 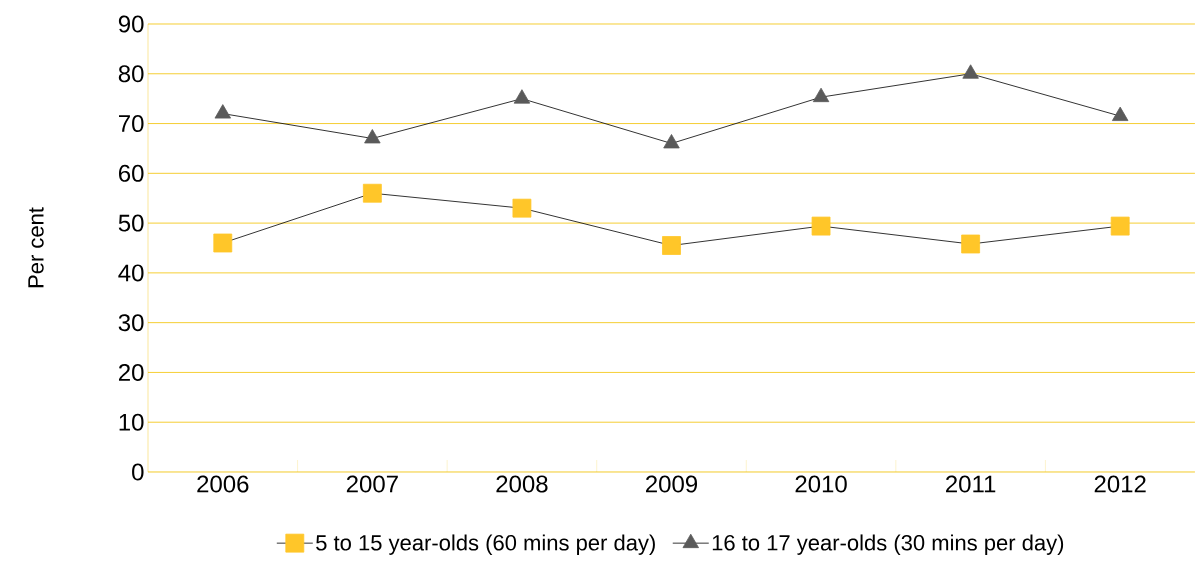 I want to click on x-tick-label: 2006, so click(x=223, y=484).